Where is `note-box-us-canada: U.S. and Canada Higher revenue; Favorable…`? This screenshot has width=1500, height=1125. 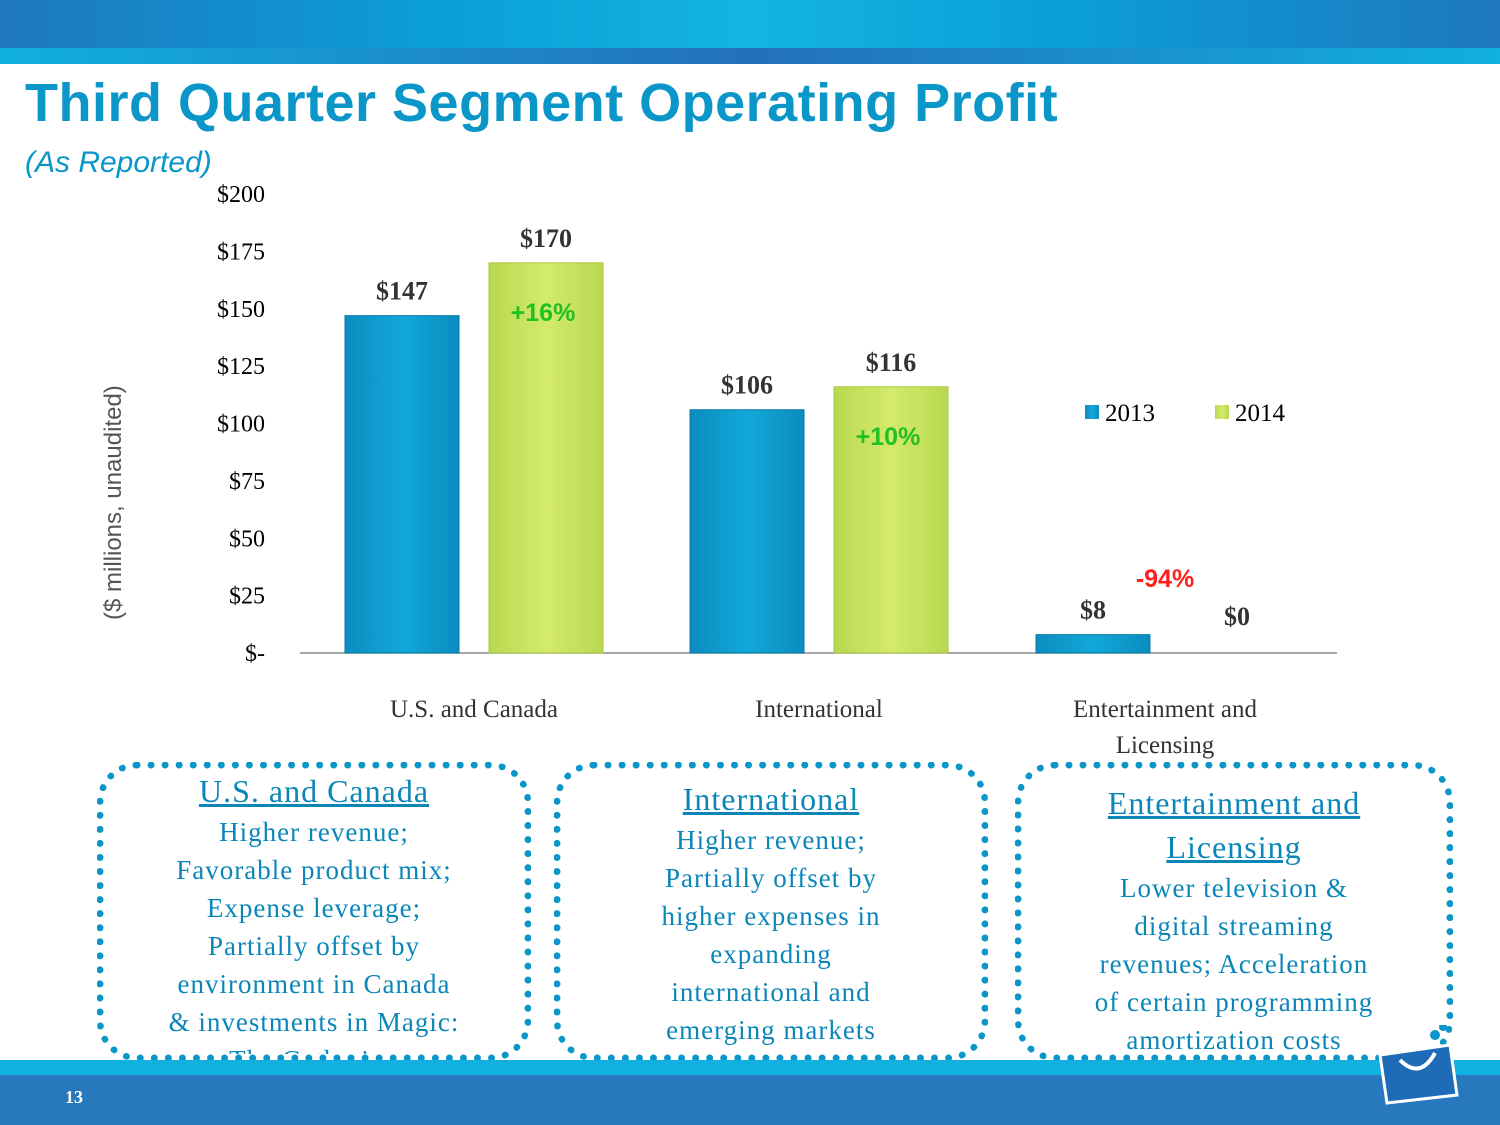 note-box-us-canada: U.S. and Canada Higher revenue; Favorable… is located at coordinates (314, 911).